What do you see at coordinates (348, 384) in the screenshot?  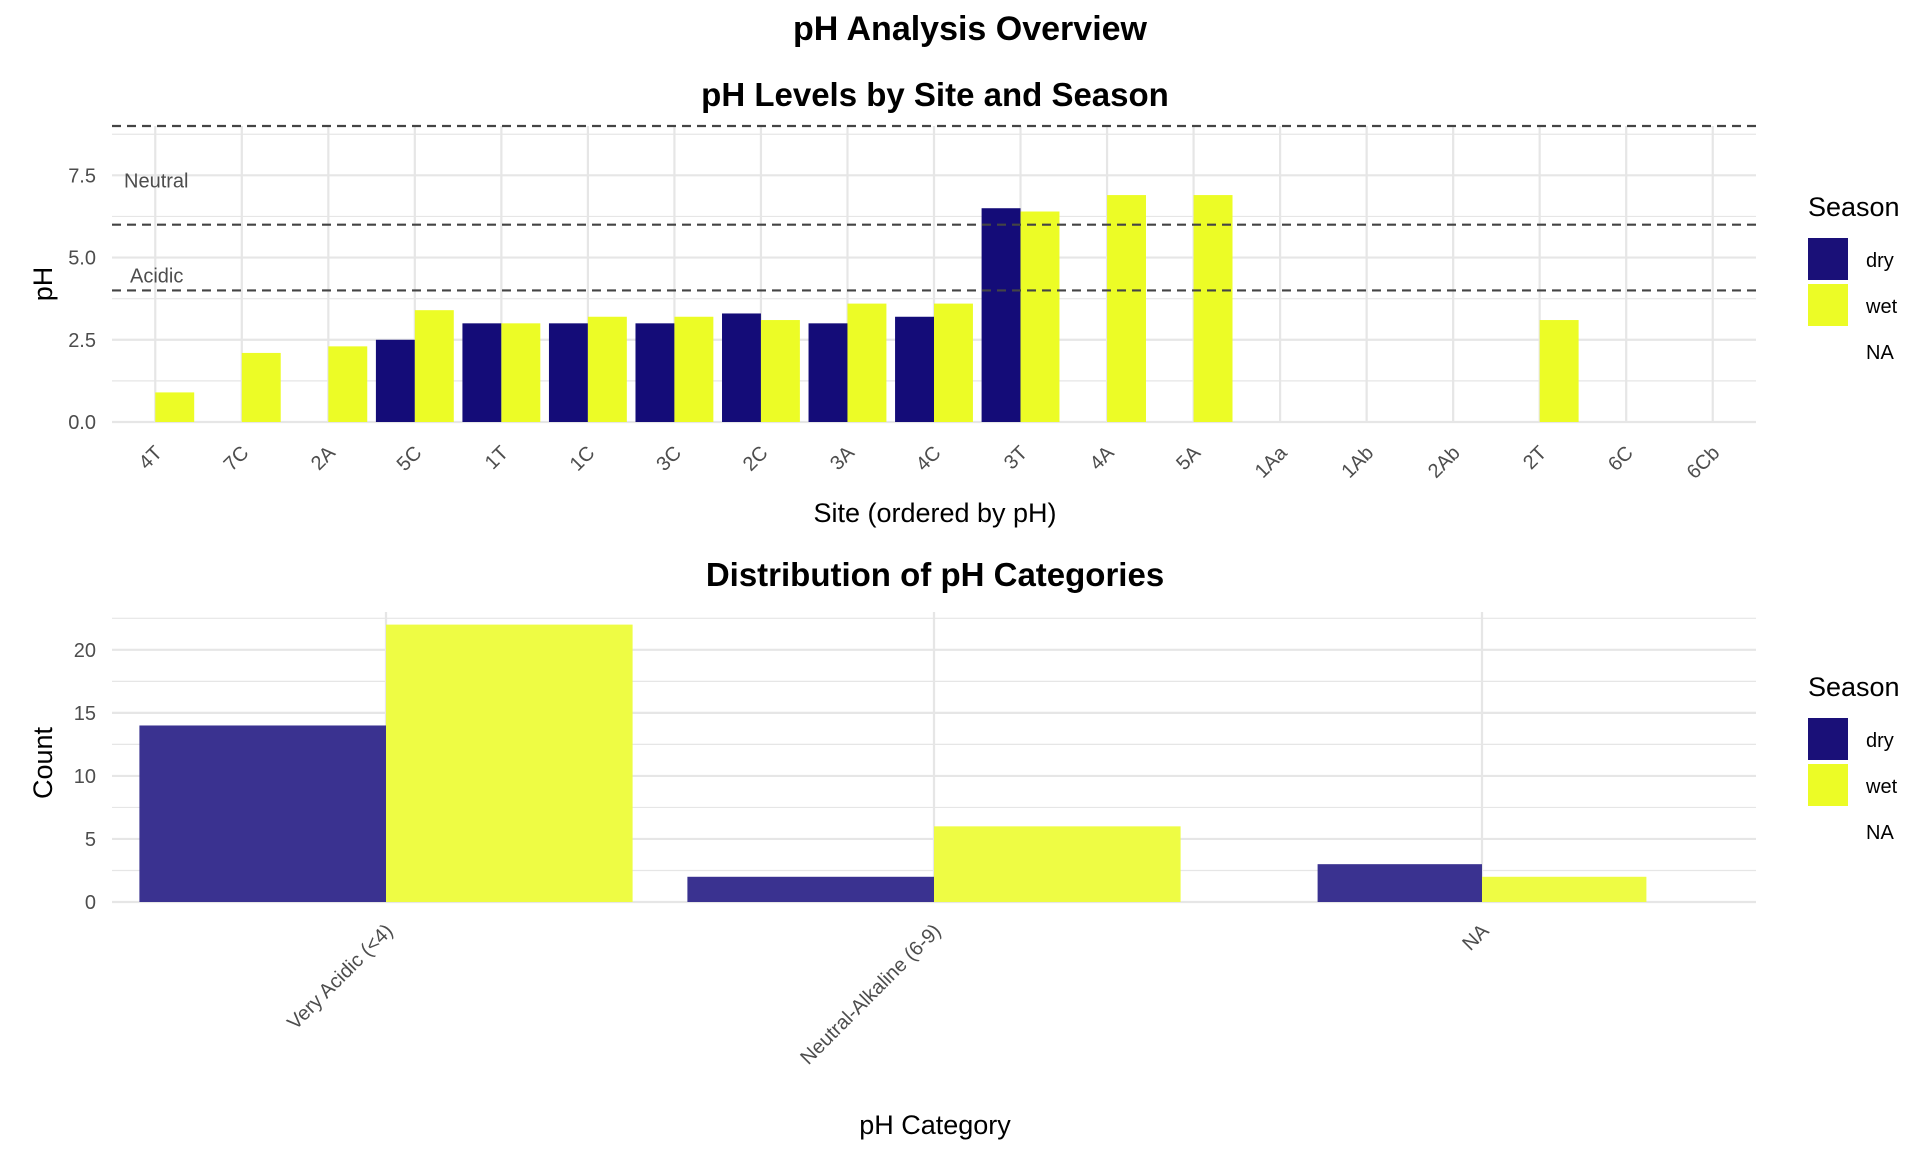 I see `ph-bar-wet-2A` at bounding box center [348, 384].